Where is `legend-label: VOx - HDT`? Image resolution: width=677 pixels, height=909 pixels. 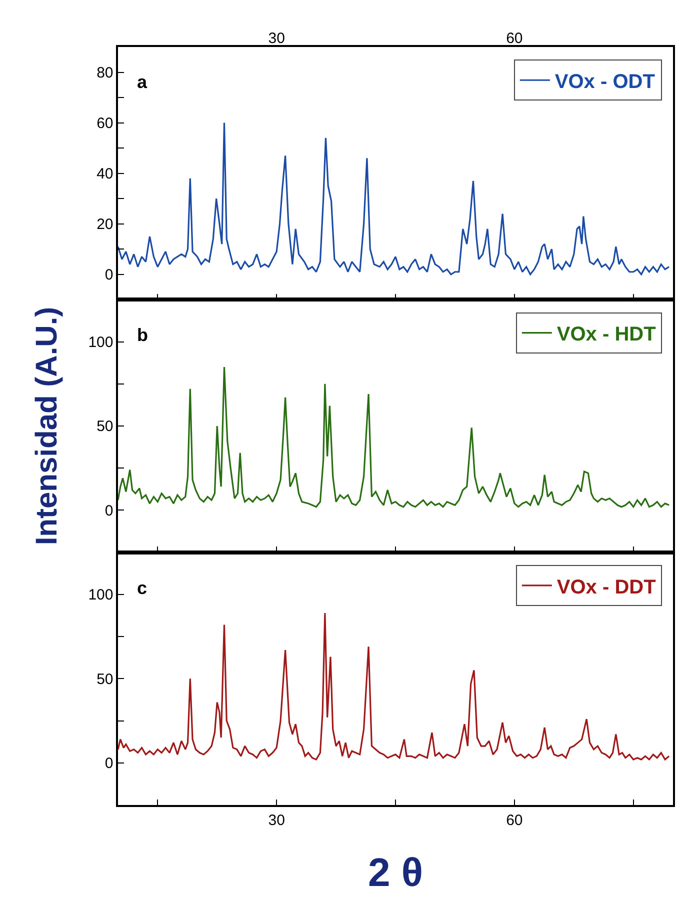 legend-label: VOx - HDT is located at coordinates (606, 335).